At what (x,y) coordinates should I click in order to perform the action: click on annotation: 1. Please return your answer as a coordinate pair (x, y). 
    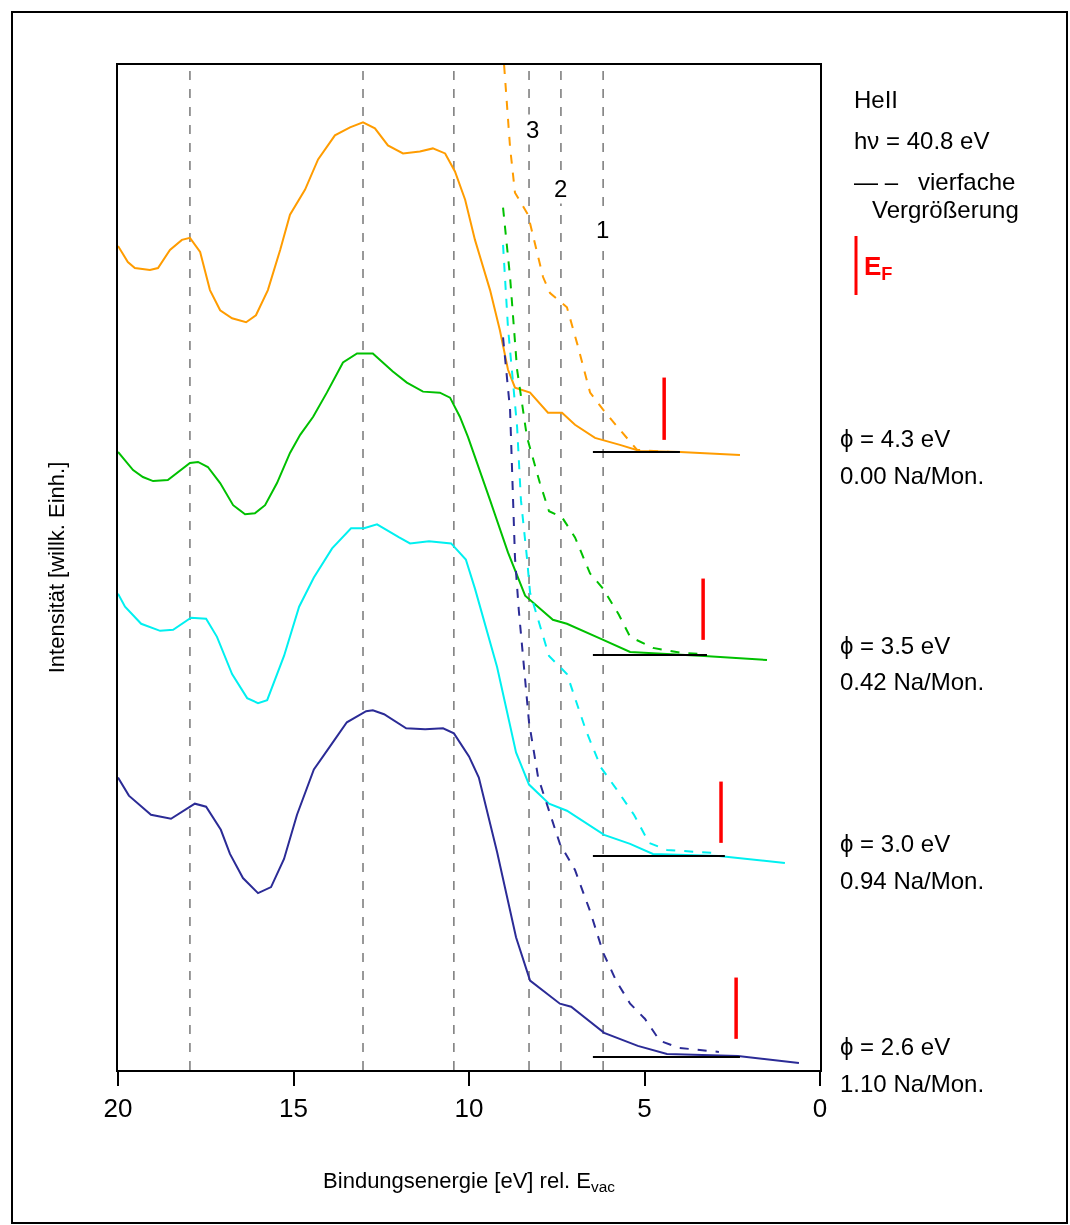
    Looking at the image, I should click on (603, 229).